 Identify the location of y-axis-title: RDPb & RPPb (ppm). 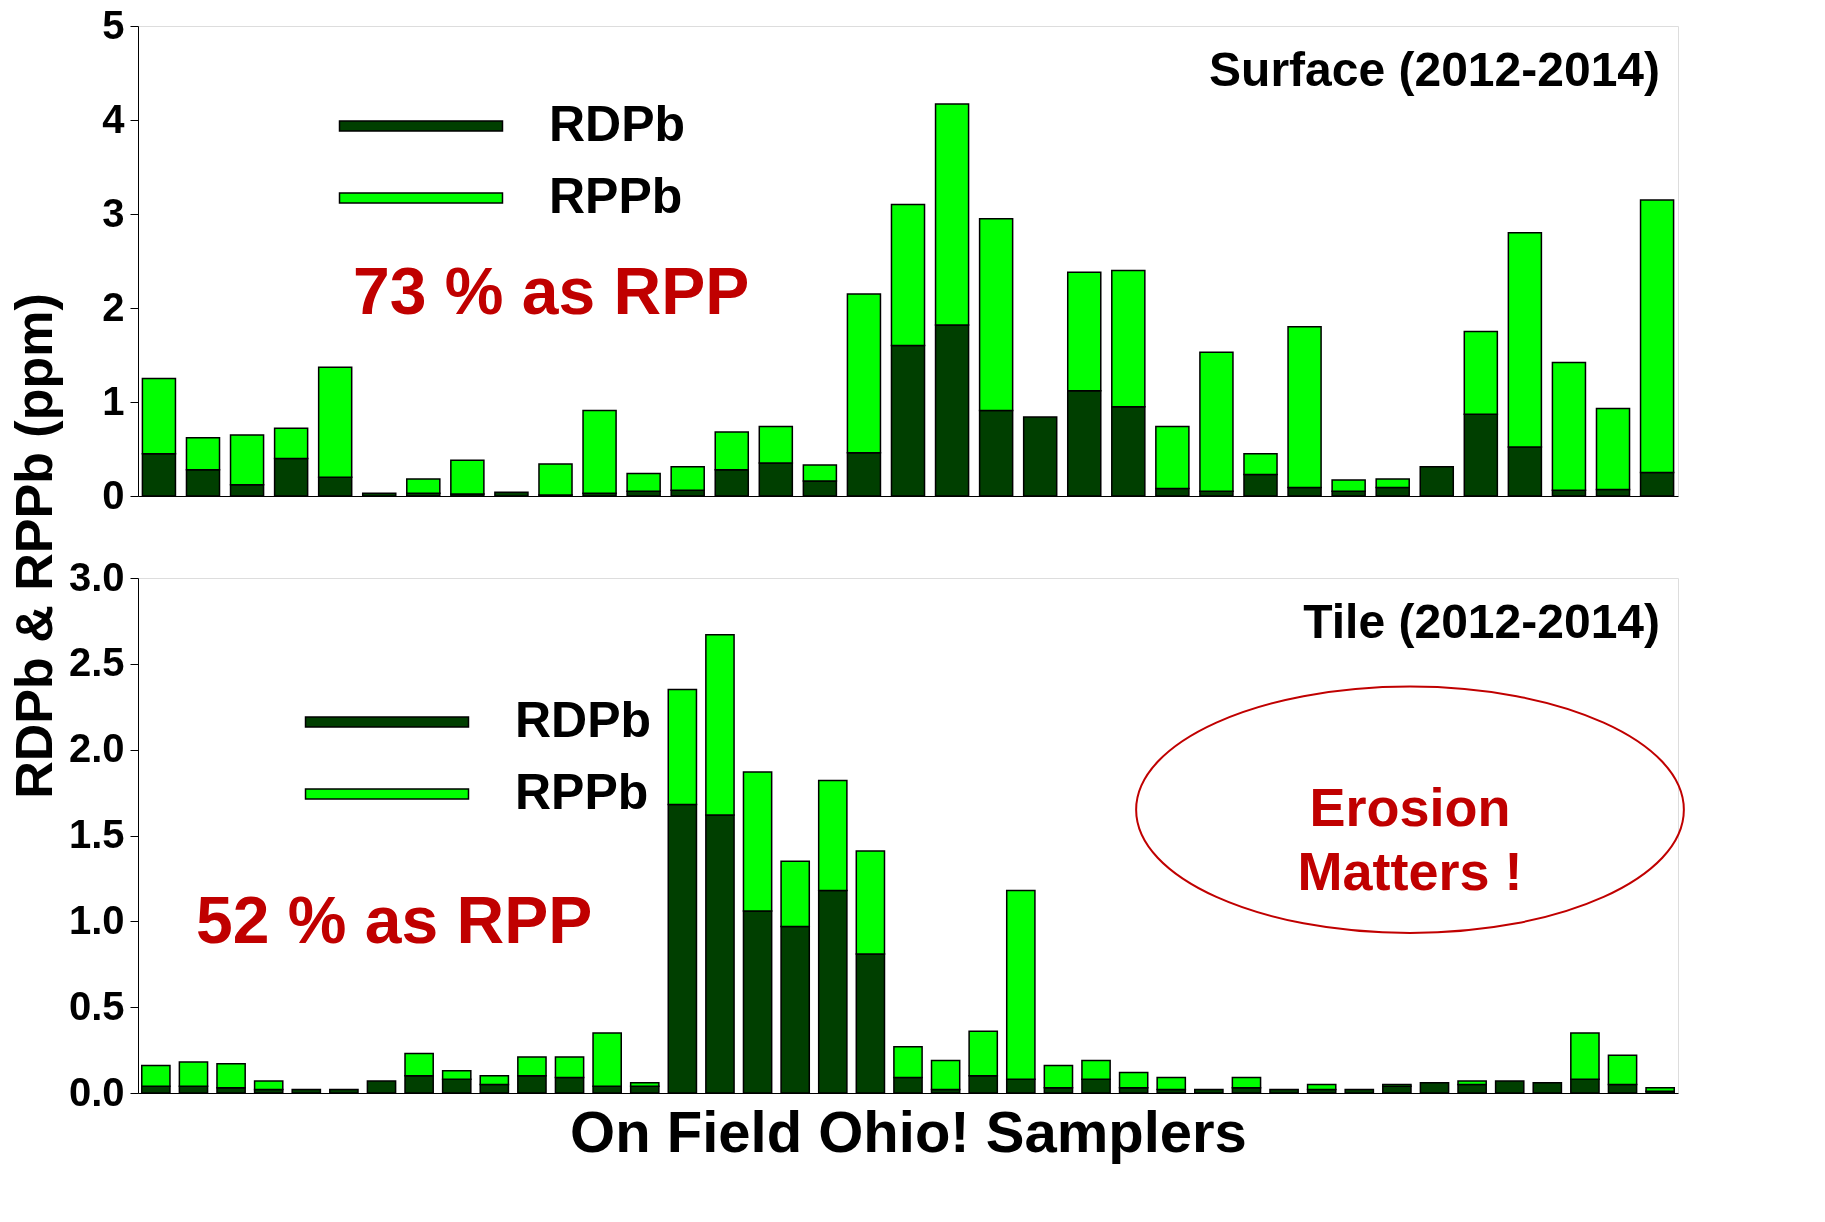
(34, 546).